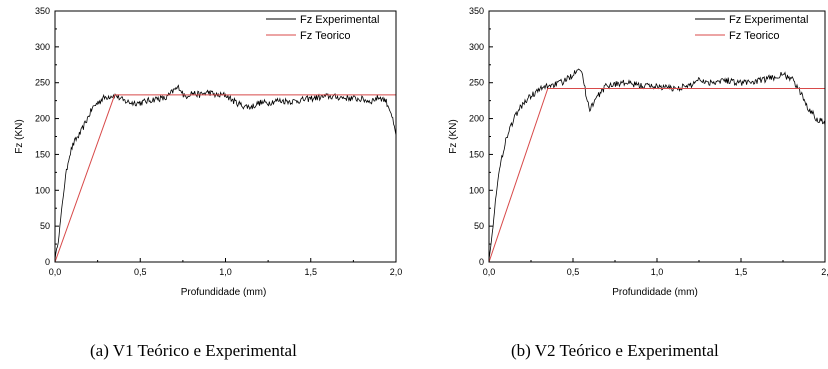 This screenshot has width=828, height=369. What do you see at coordinates (615, 350) in the screenshot?
I see `caption-b: (b) V2 Teórico e Experimental` at bounding box center [615, 350].